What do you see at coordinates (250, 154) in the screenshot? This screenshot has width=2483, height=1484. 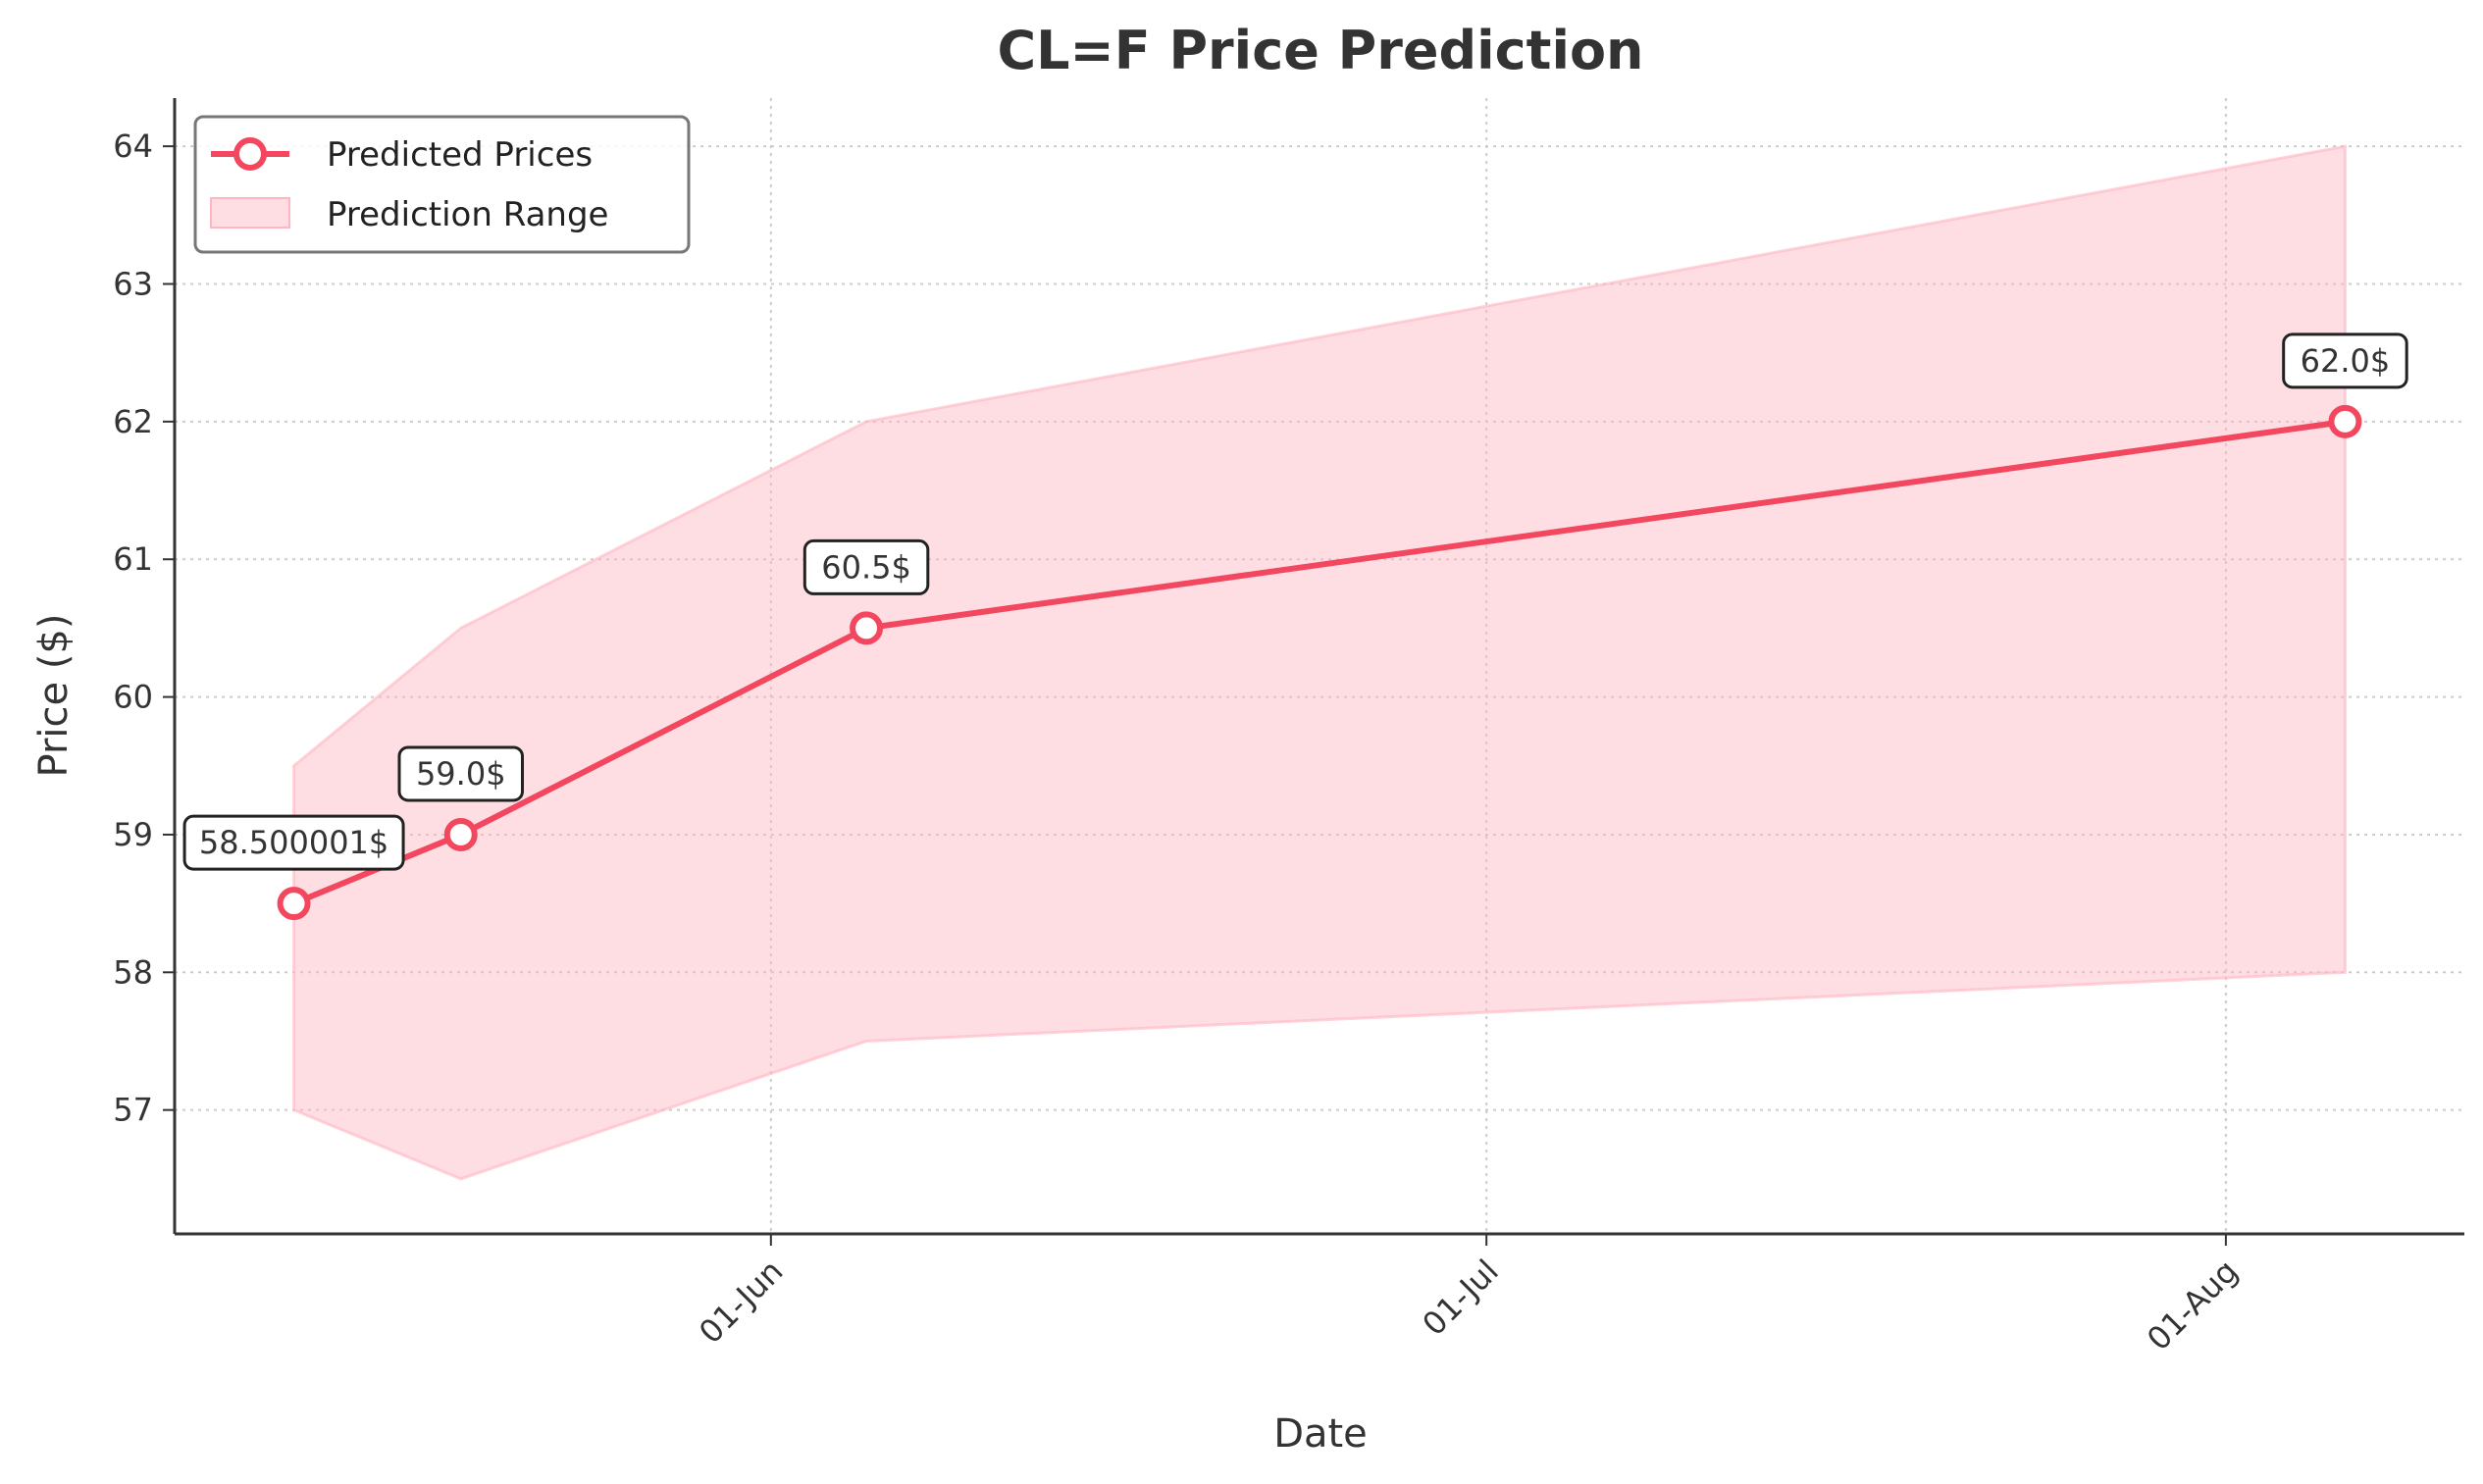 I see `legend-marker-swatch` at bounding box center [250, 154].